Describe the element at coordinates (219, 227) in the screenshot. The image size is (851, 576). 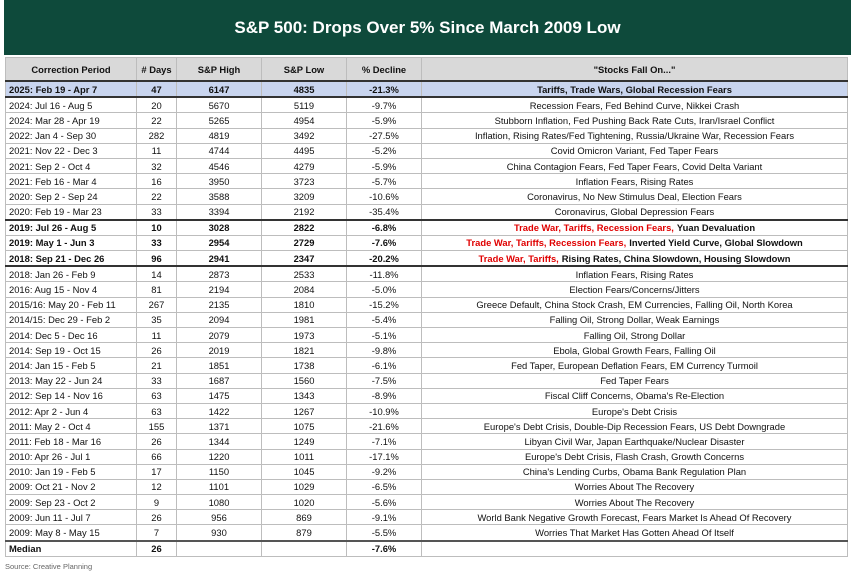
I see `cell-high: 3028` at that location.